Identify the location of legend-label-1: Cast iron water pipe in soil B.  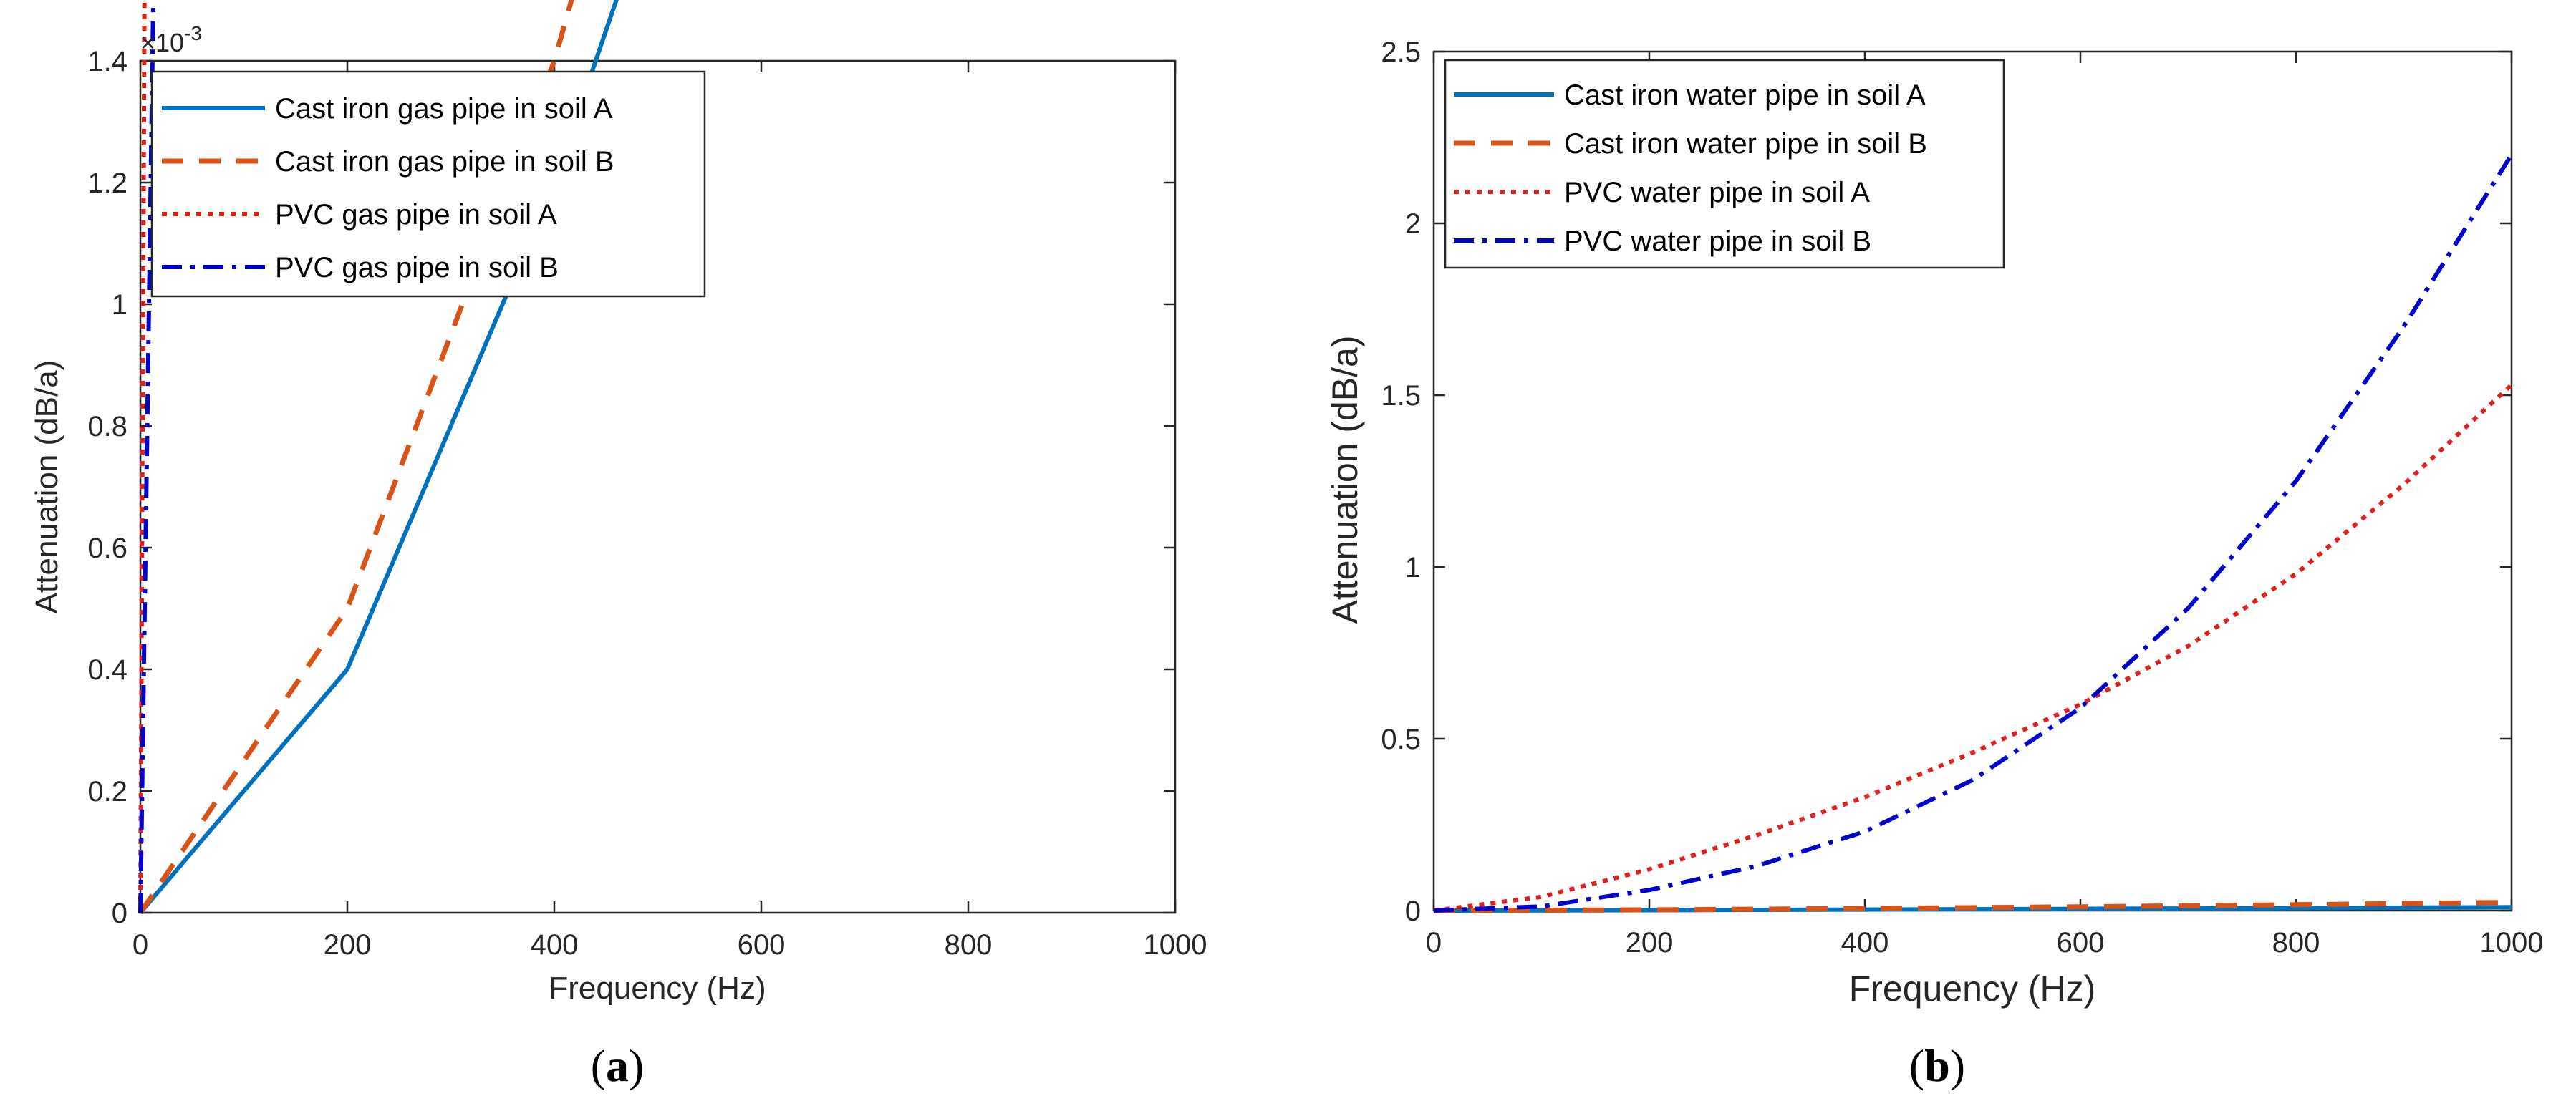
(1746, 144).